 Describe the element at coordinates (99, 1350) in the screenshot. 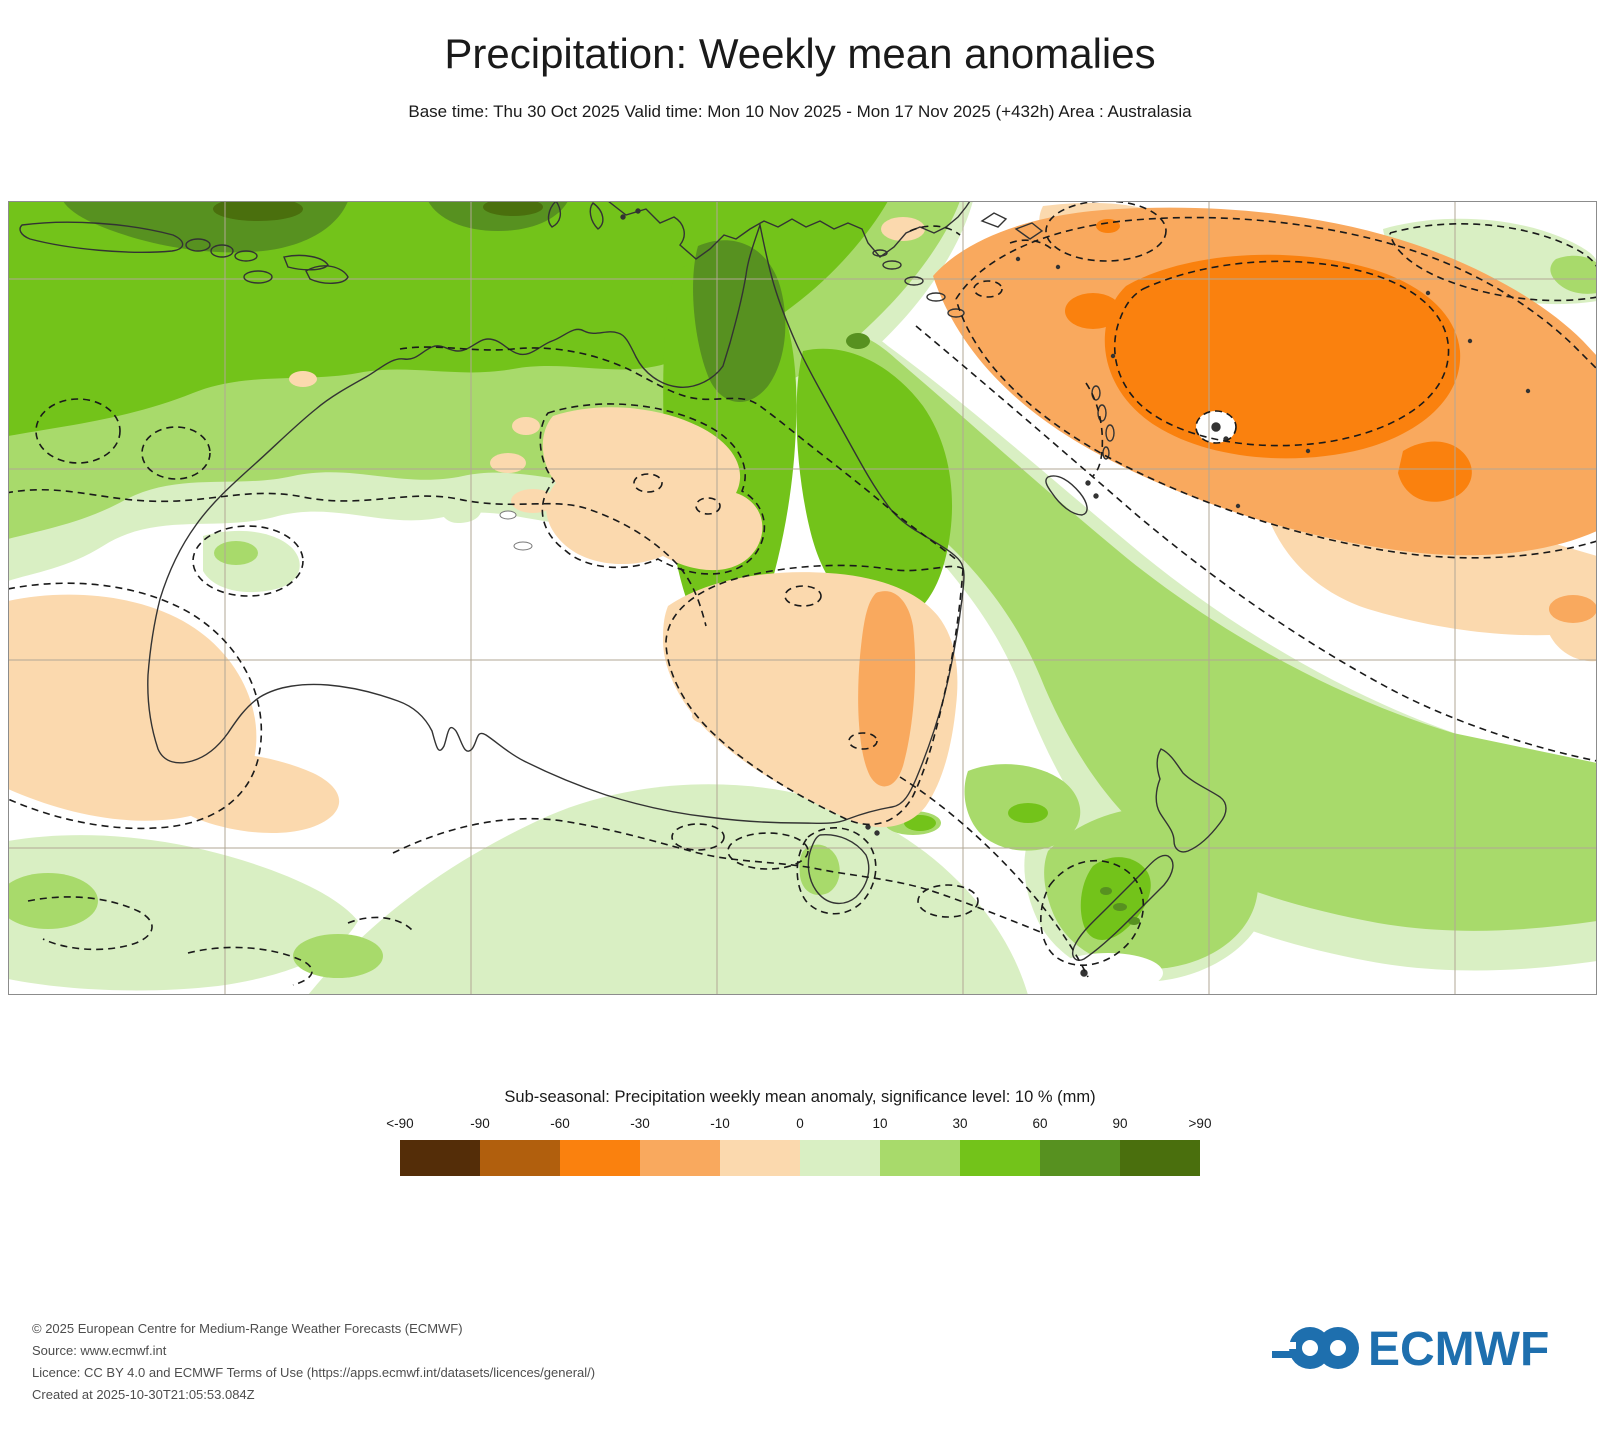

I see `footer-source: Source: www.ecmwf.int` at that location.